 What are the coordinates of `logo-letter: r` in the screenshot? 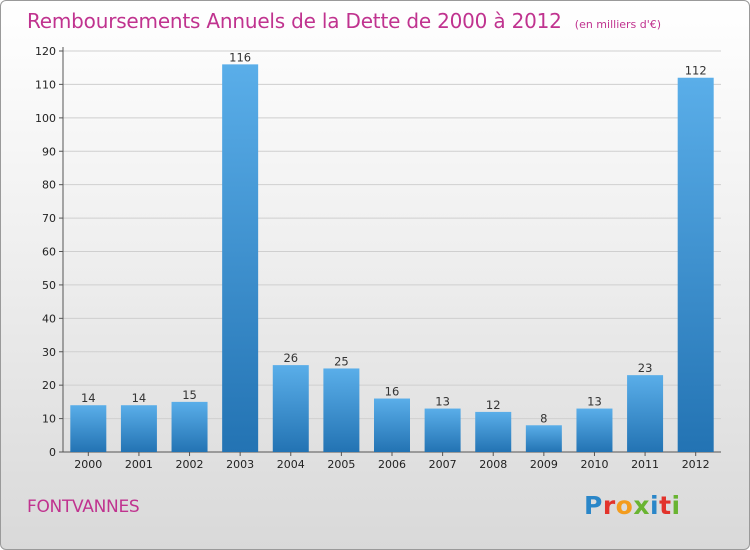 It's located at (609, 505).